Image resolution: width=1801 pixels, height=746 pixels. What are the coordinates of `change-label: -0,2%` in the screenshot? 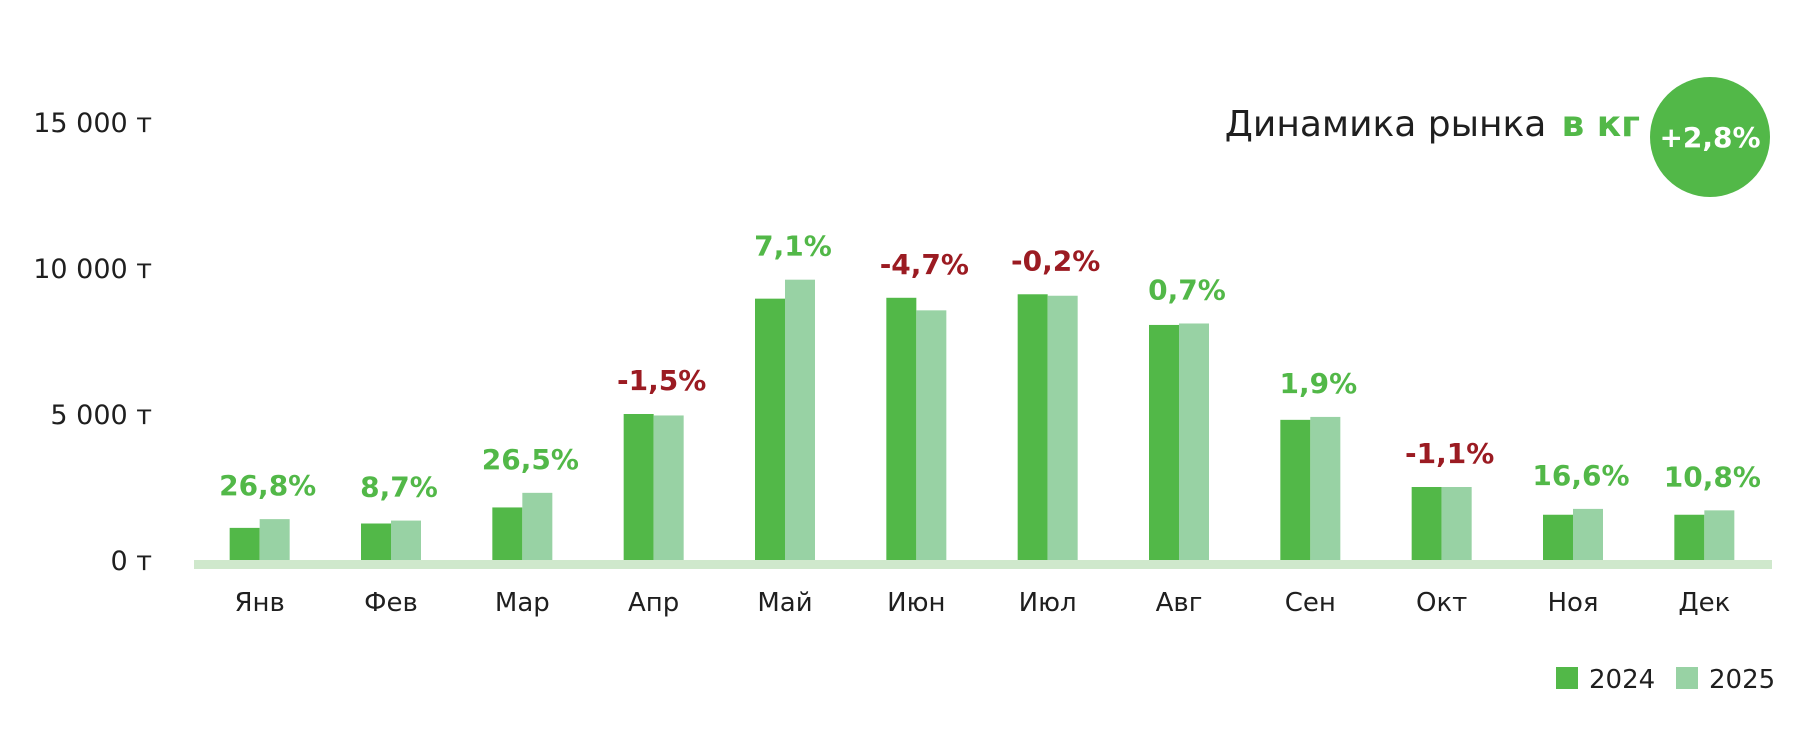 It's located at (1055, 260).